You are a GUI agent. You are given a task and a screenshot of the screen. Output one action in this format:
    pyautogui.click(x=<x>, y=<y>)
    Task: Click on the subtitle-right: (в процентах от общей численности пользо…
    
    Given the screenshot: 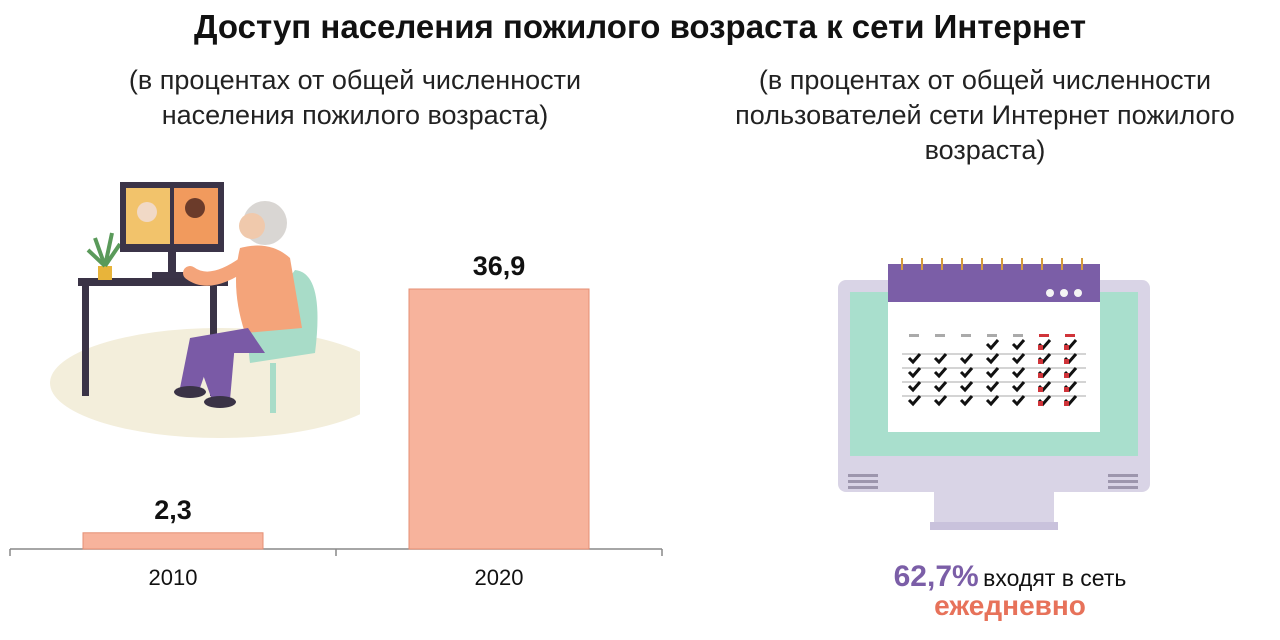 What is the action you would take?
    pyautogui.click(x=985, y=115)
    